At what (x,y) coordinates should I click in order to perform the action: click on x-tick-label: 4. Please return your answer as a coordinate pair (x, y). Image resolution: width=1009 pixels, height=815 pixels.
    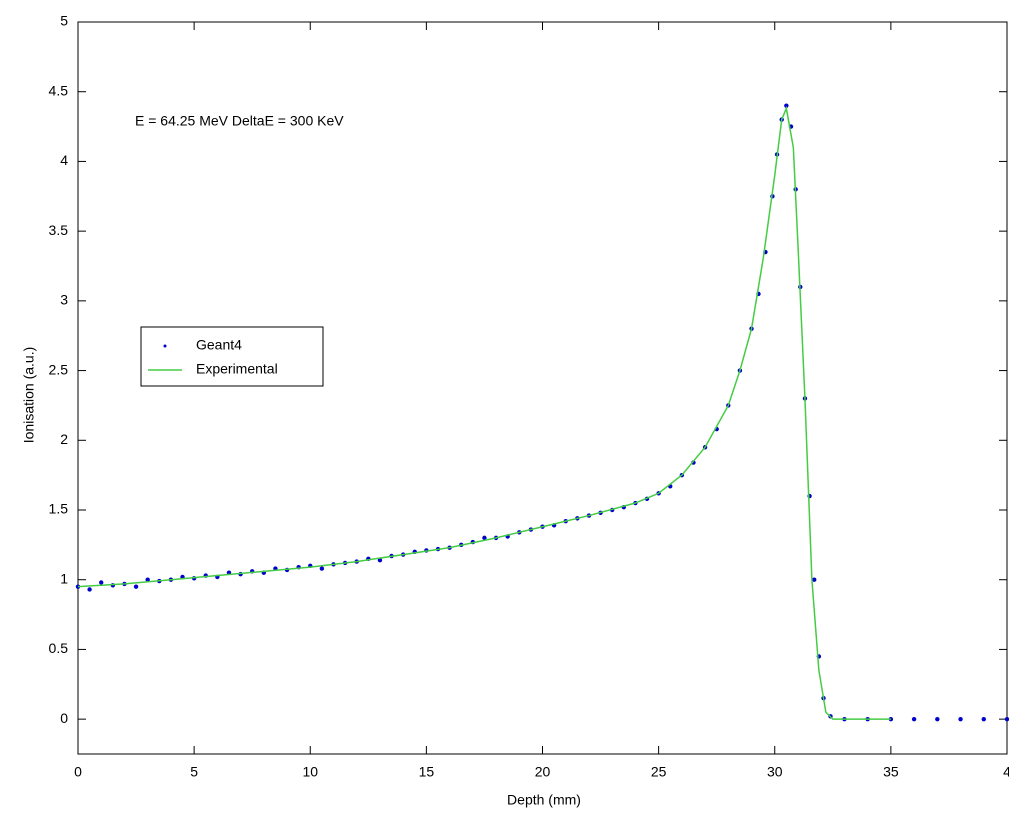
    Looking at the image, I should click on (1006, 772).